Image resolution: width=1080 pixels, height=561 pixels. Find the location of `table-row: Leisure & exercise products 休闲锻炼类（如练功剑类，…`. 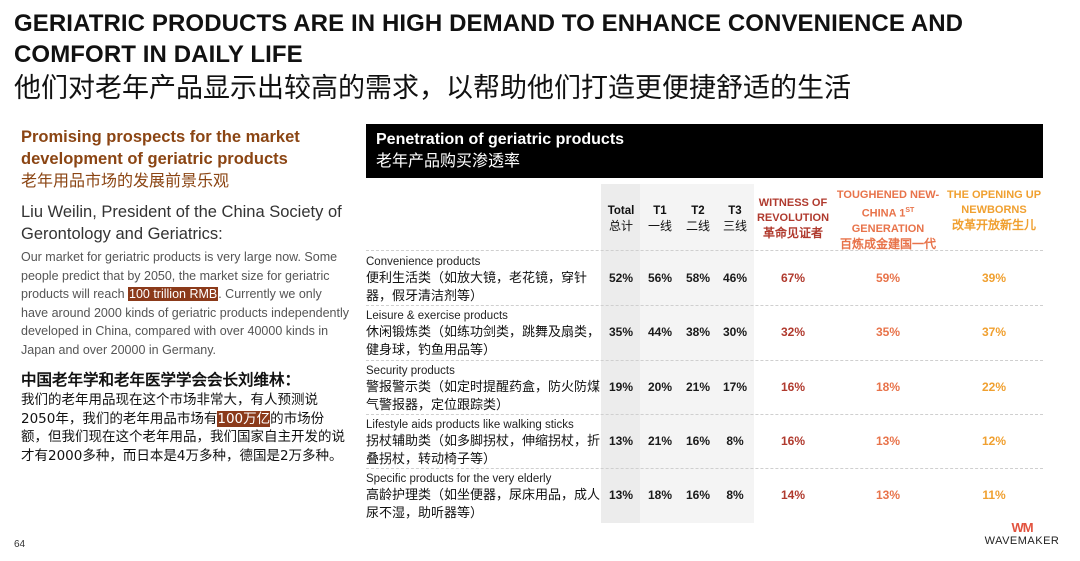

table-row: Leisure & exercise products 休闲锻炼类（如练功剑类，… is located at coordinates (704, 333).